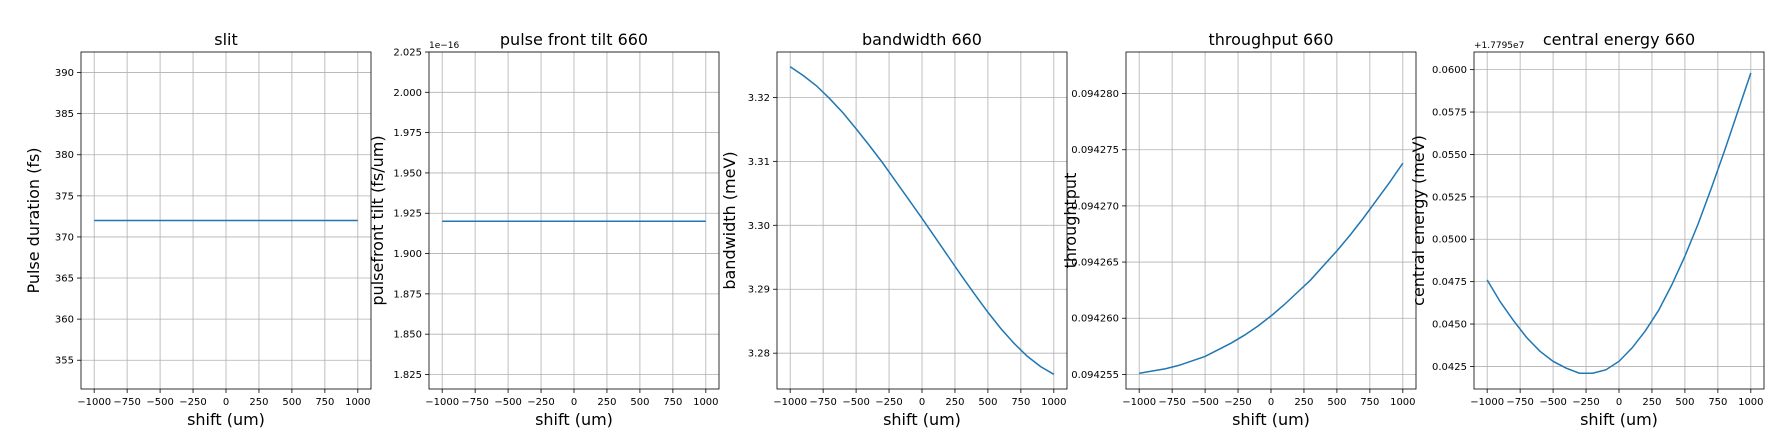  Describe the element at coordinates (1095, 206) in the screenshot. I see `y-tick-label: 0.094270` at that location.